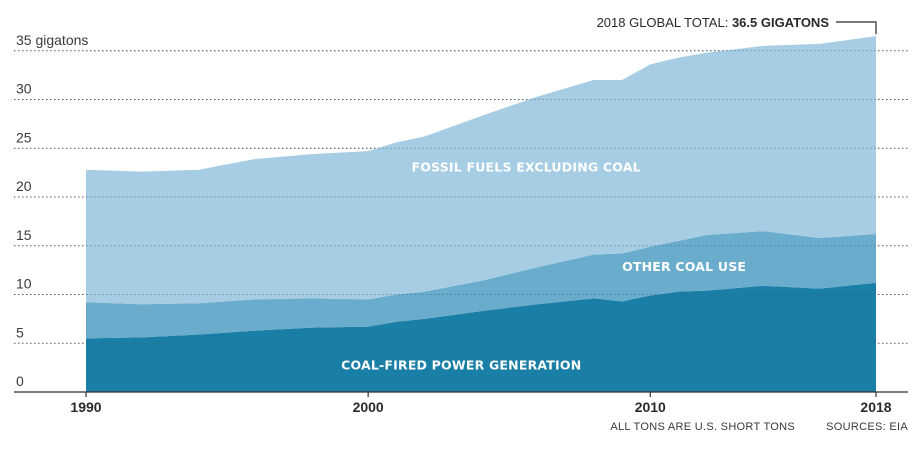 This screenshot has height=451, width=922. I want to click on layer-label-other-coal-use: OTHER COAL USE, so click(684, 266).